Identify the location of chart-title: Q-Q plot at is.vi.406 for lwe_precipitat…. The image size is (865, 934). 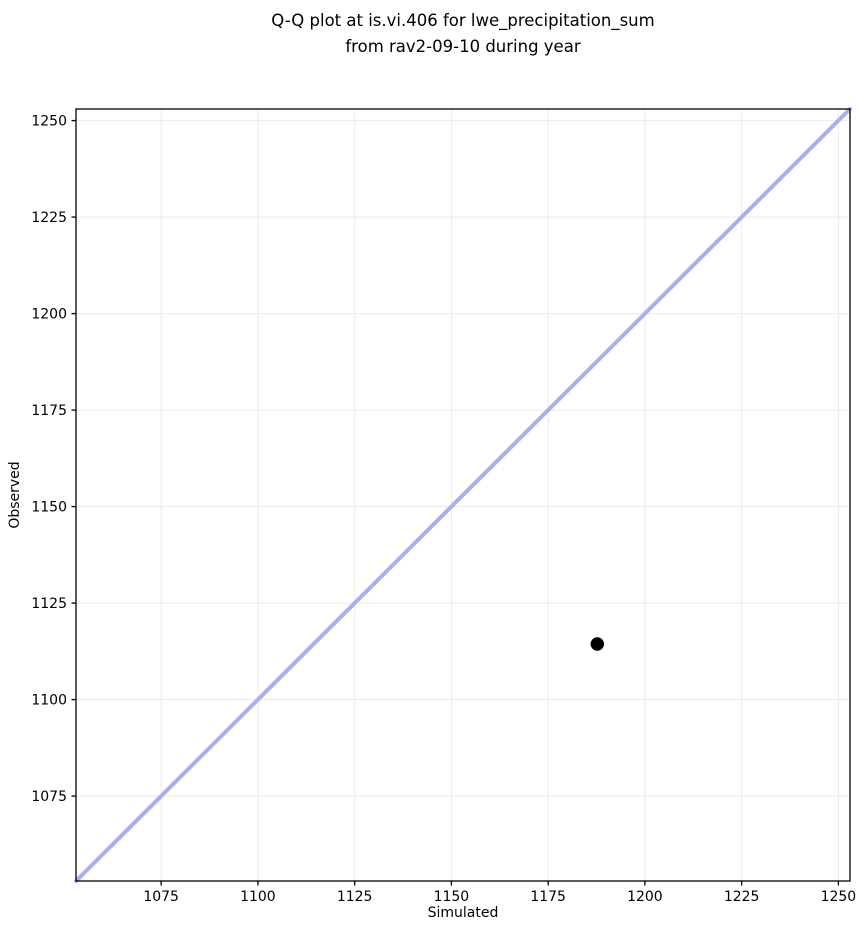
(463, 33).